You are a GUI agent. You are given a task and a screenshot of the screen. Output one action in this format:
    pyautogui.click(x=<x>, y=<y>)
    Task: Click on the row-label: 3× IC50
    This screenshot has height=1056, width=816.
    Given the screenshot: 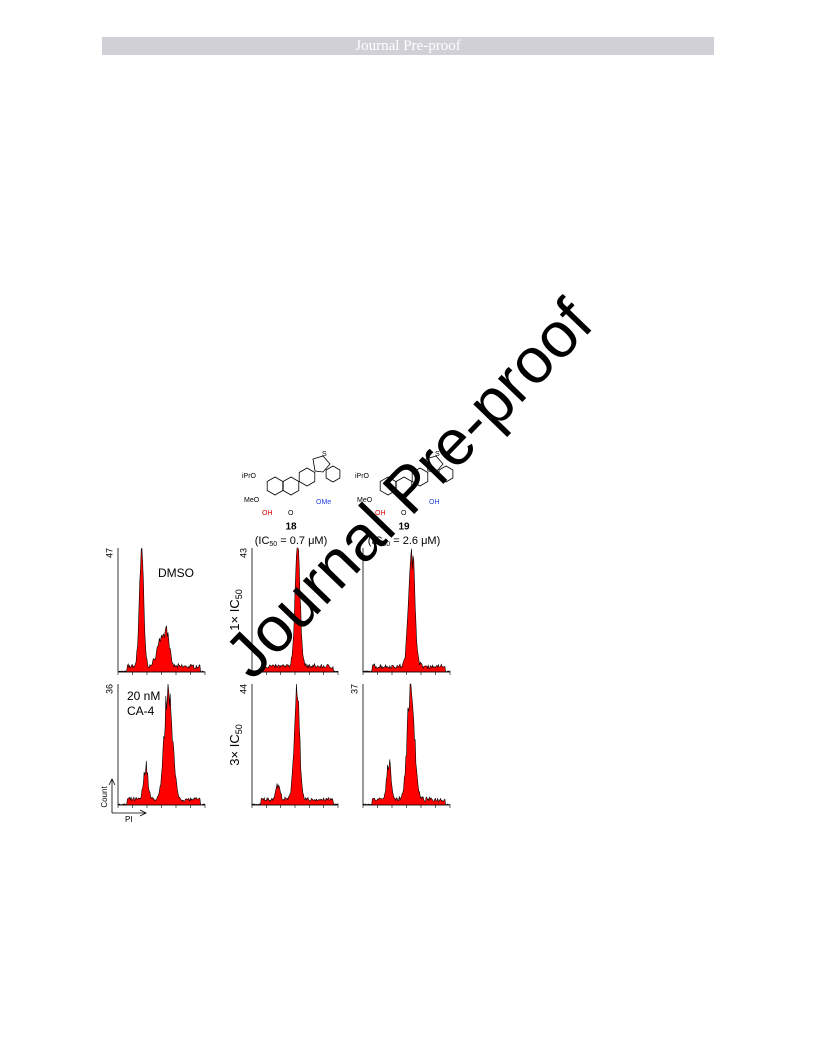 What is the action you would take?
    pyautogui.click(x=235, y=744)
    